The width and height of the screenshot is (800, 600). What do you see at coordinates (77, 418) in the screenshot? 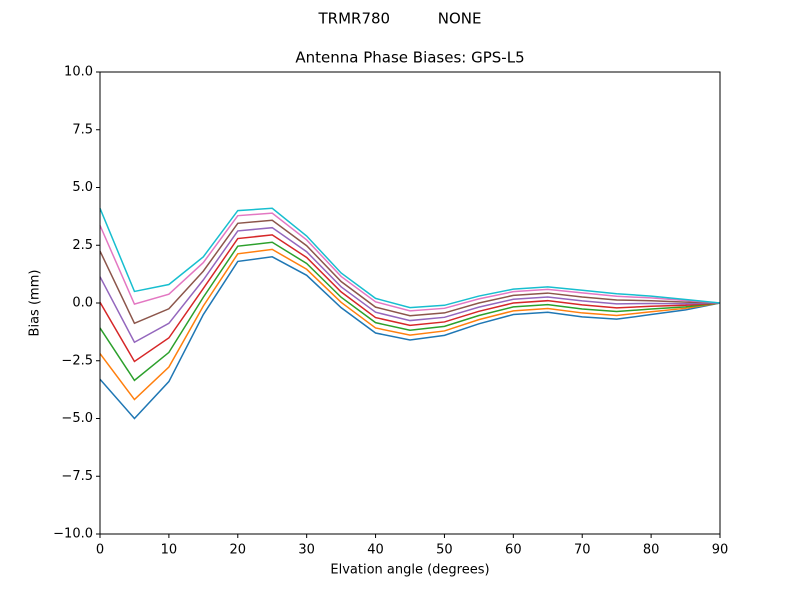
I see `y-tick-label: −5.0` at bounding box center [77, 418].